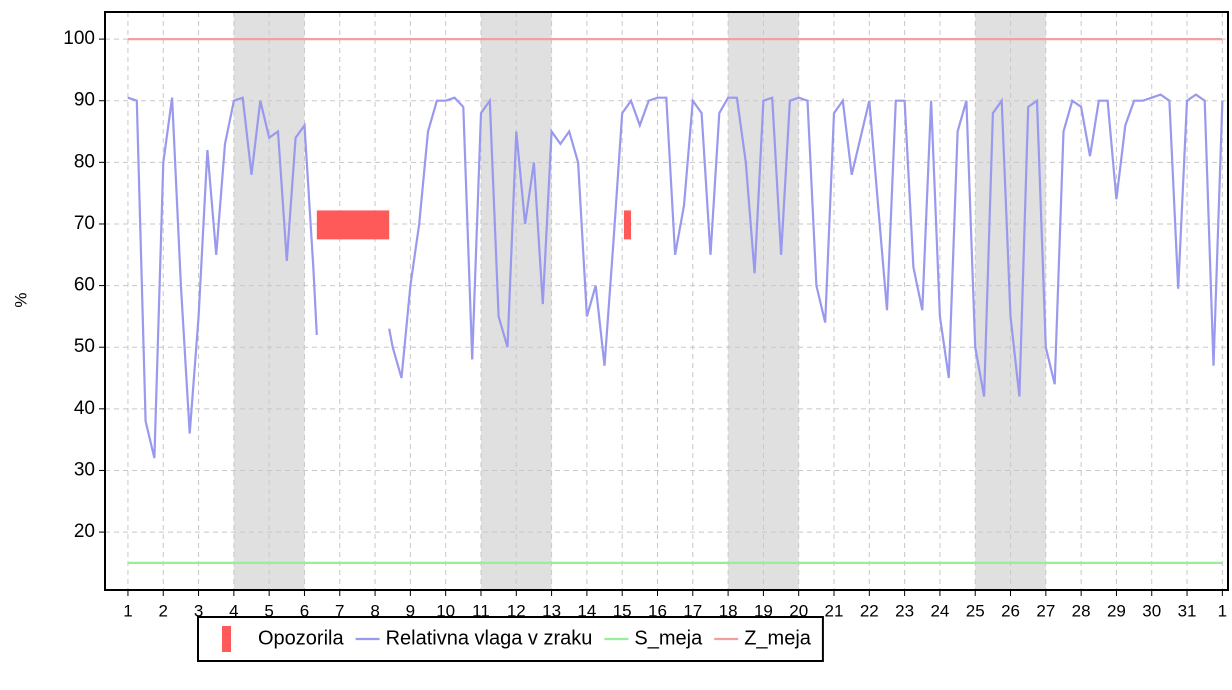  I want to click on x-tick-label: 21, so click(834, 610).